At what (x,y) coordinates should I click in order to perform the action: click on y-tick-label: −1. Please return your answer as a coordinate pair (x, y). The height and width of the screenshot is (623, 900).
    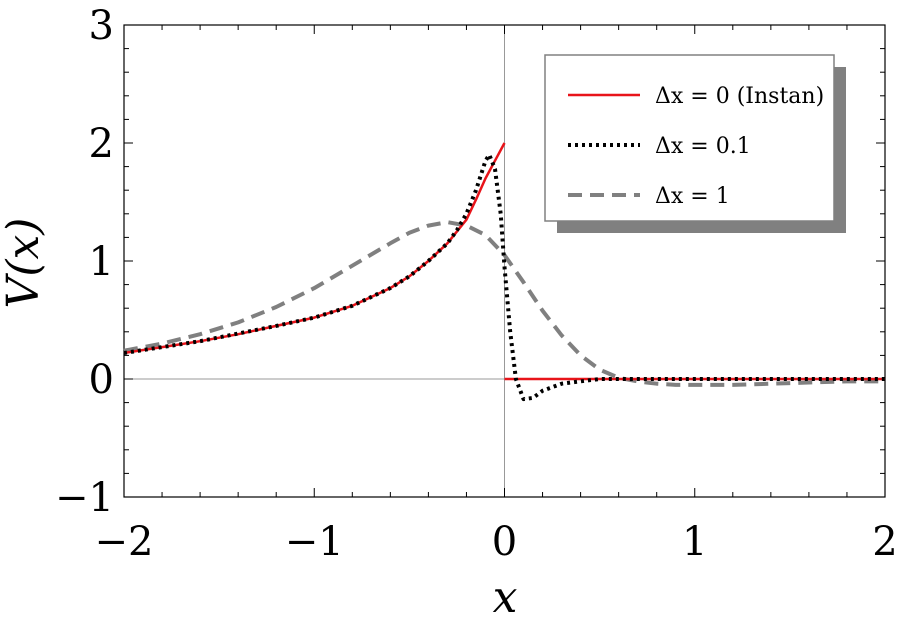
    Looking at the image, I should click on (84, 498).